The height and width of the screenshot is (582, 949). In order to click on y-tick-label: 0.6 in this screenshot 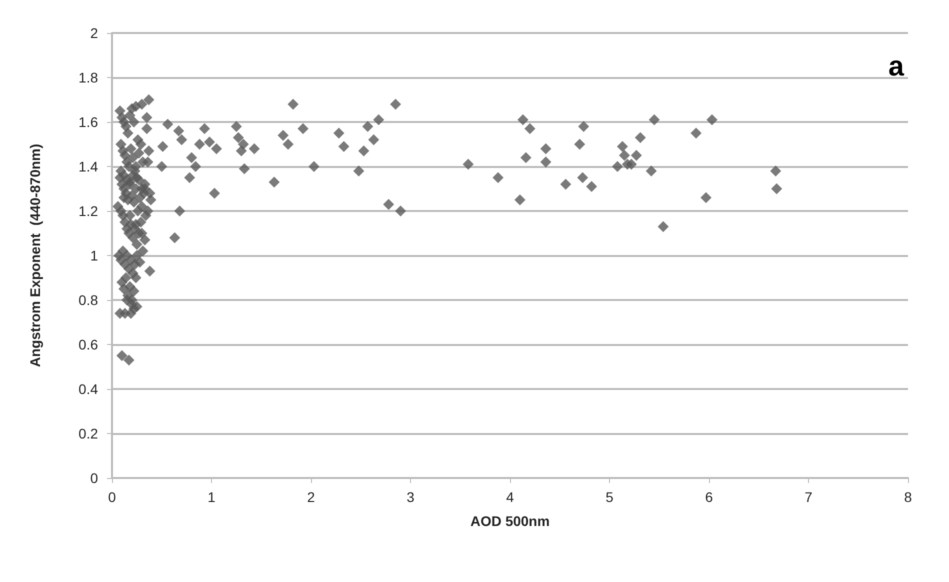, I will do `click(88, 344)`.